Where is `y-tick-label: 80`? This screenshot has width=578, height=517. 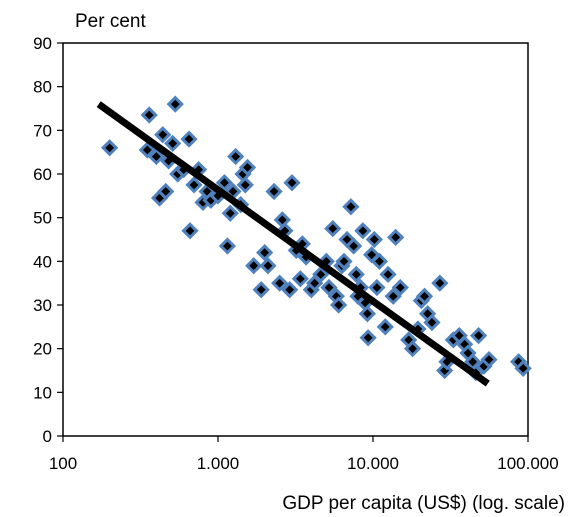
y-tick-label: 80 is located at coordinates (42, 87).